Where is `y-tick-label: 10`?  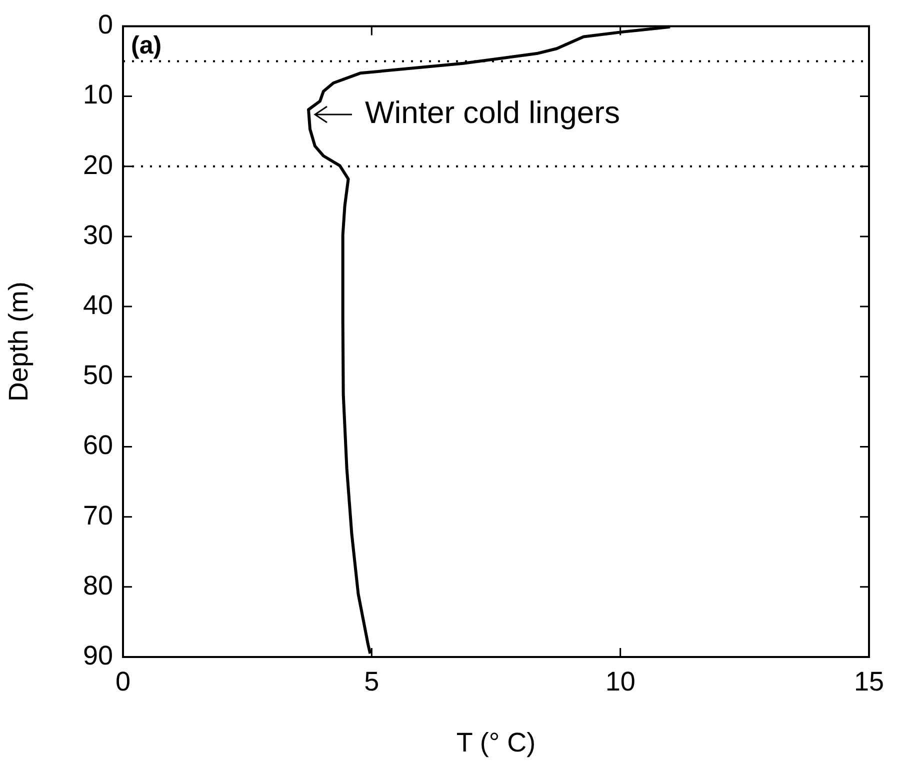 y-tick-label: 10 is located at coordinates (97, 95).